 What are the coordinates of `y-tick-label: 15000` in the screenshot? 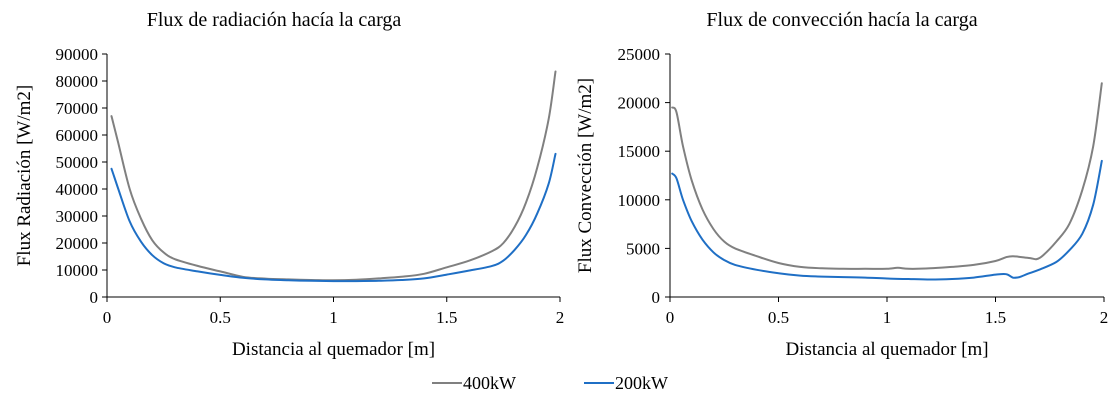 It's located at (639, 151).